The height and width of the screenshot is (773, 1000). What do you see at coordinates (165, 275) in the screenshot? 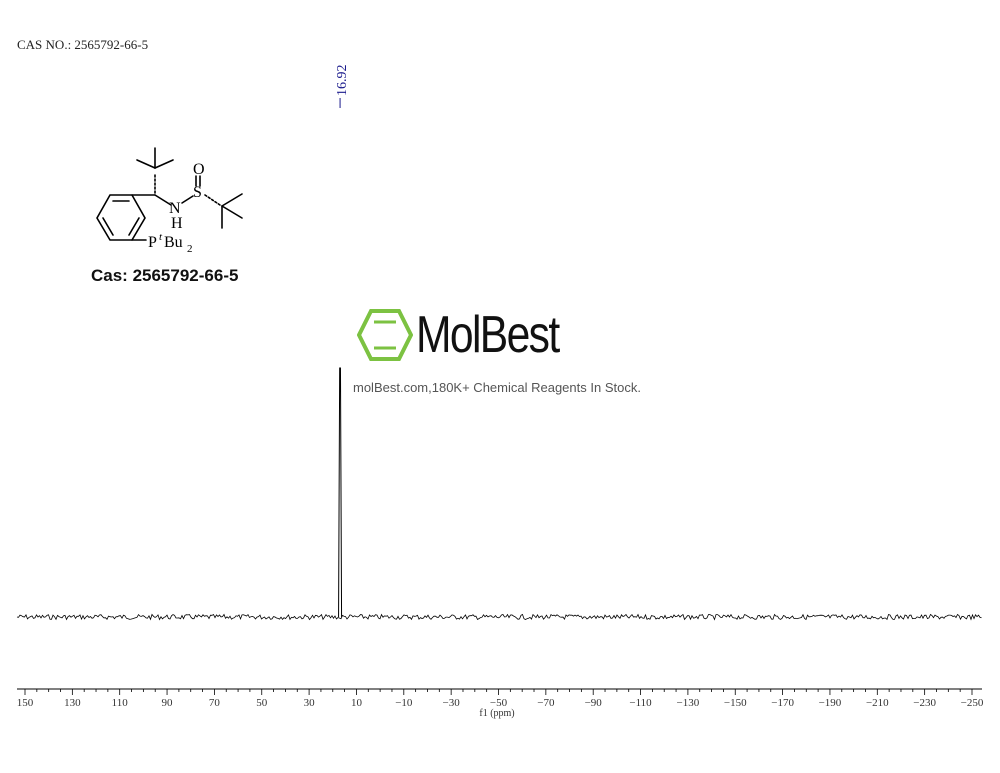
I see `structure-cas-caption: Cas: 2565792-66-5` at bounding box center [165, 275].